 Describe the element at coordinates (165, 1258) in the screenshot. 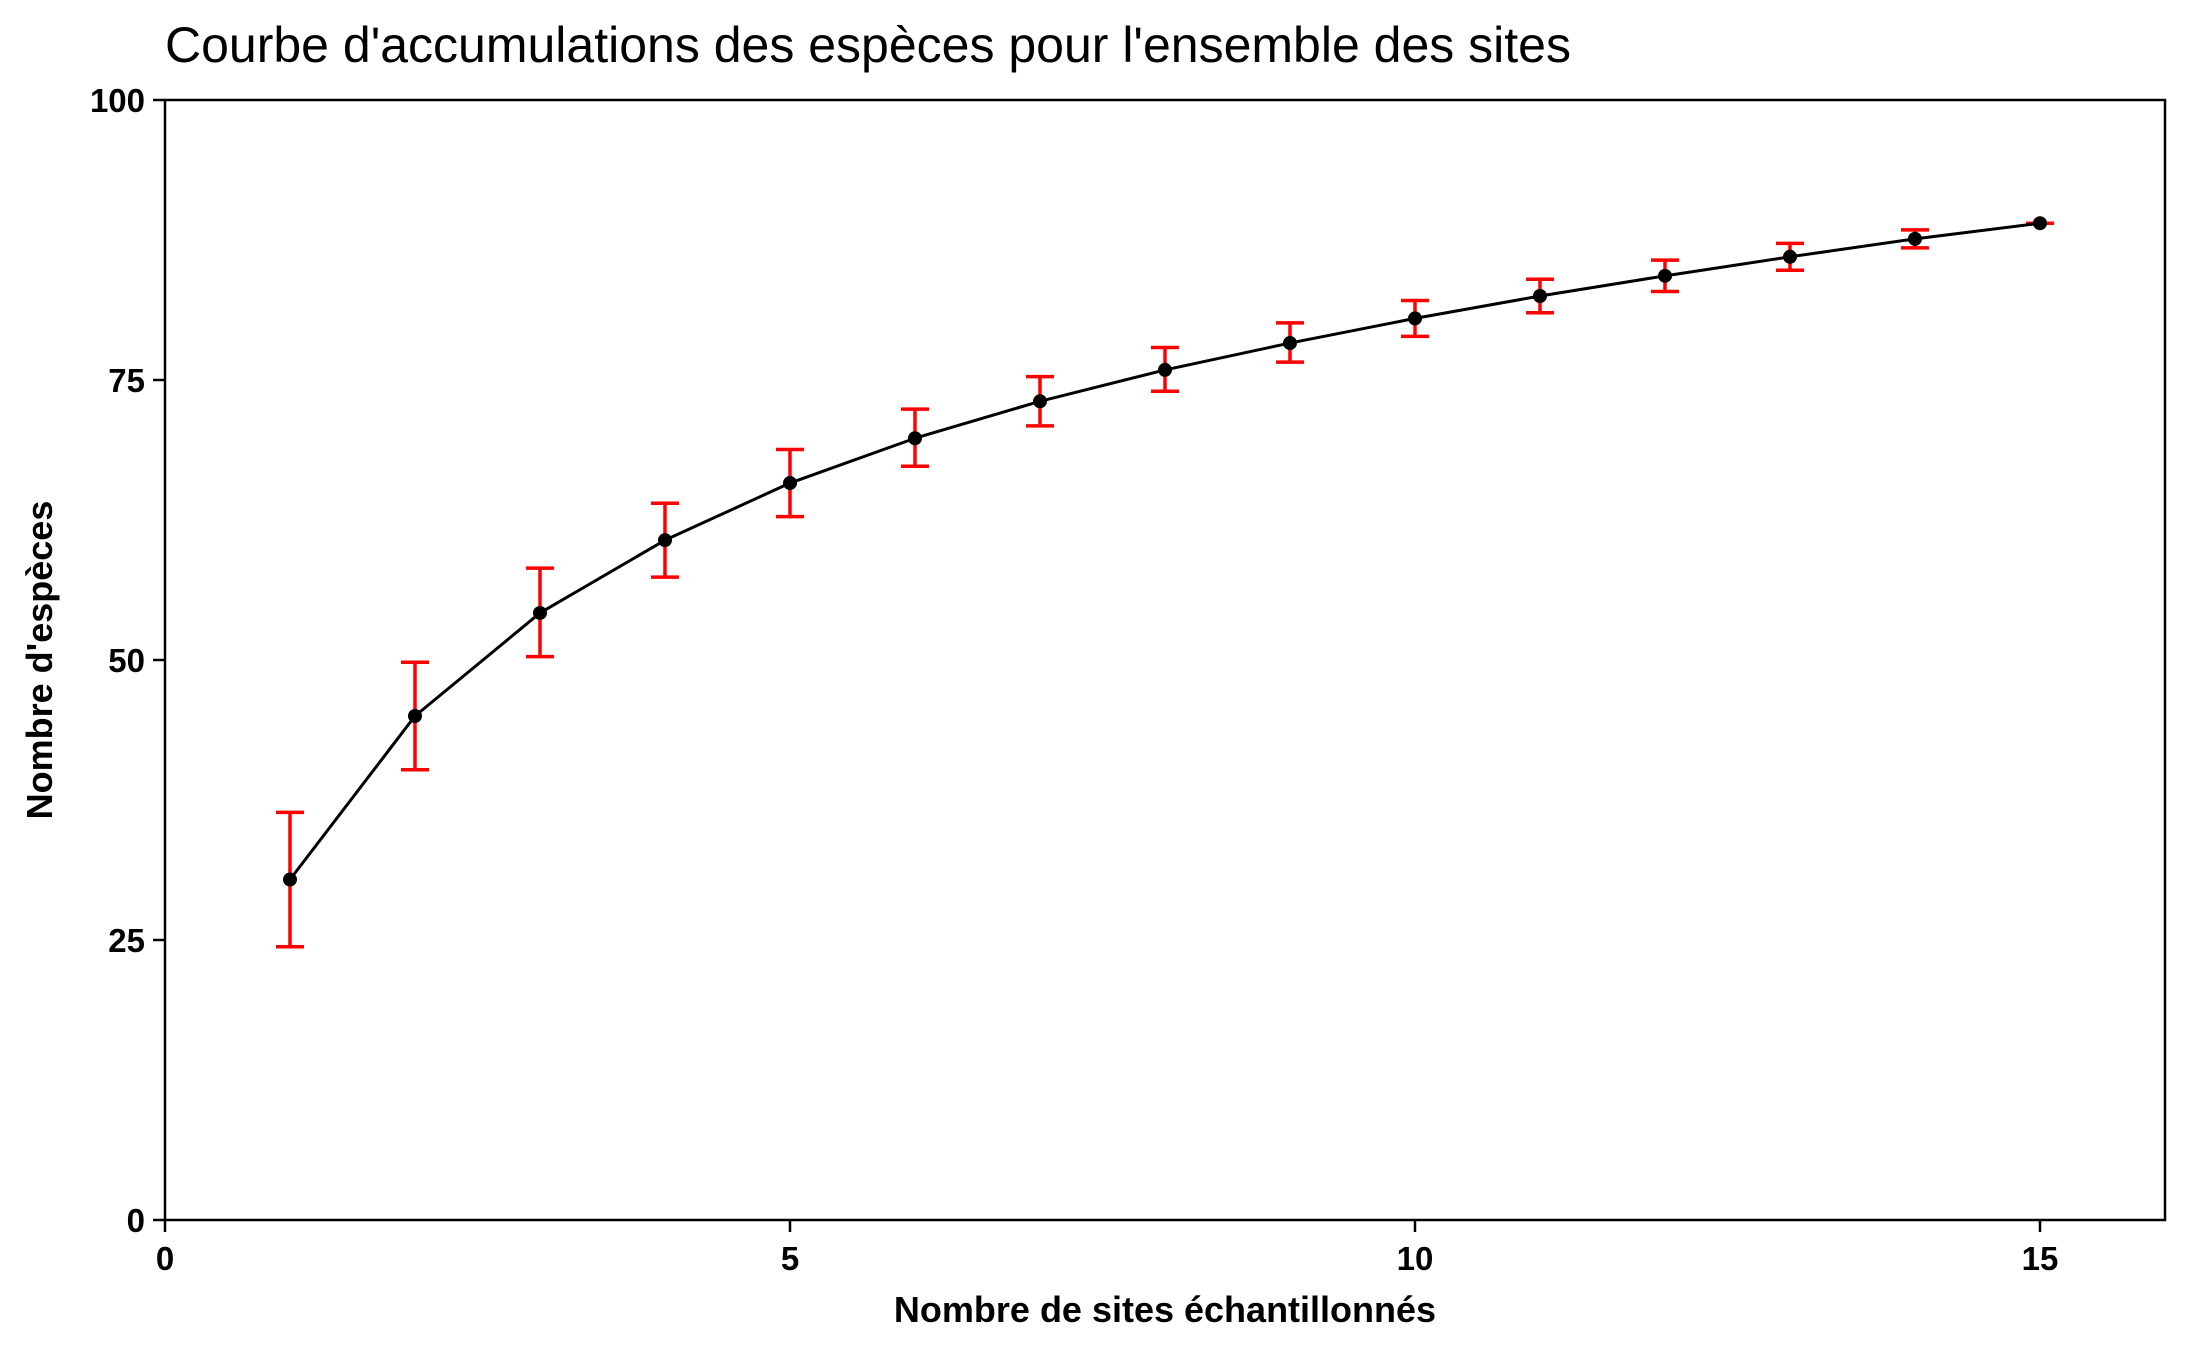

I see `x-tick-label: 0` at that location.